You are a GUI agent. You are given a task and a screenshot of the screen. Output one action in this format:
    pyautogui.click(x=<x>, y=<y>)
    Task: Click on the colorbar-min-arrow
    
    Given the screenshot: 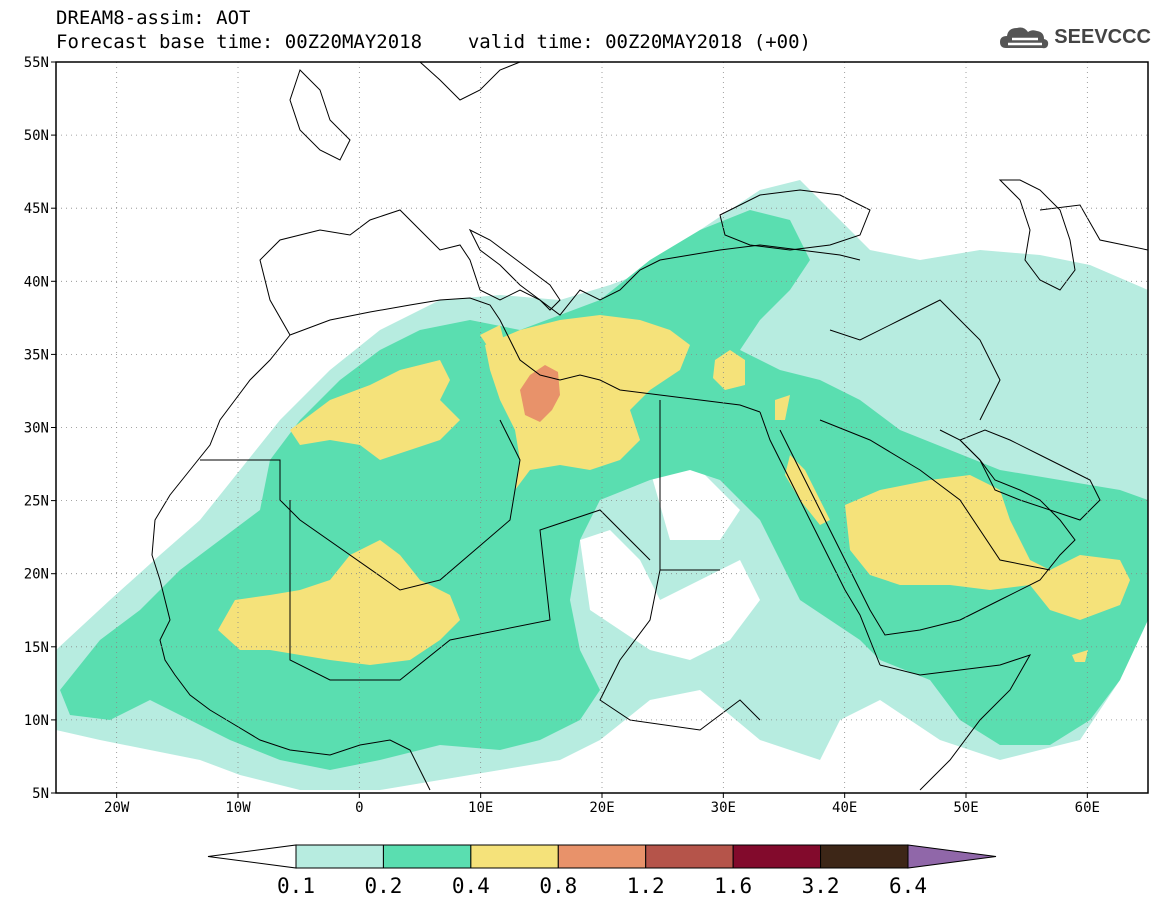 What is the action you would take?
    pyautogui.click(x=252, y=856)
    